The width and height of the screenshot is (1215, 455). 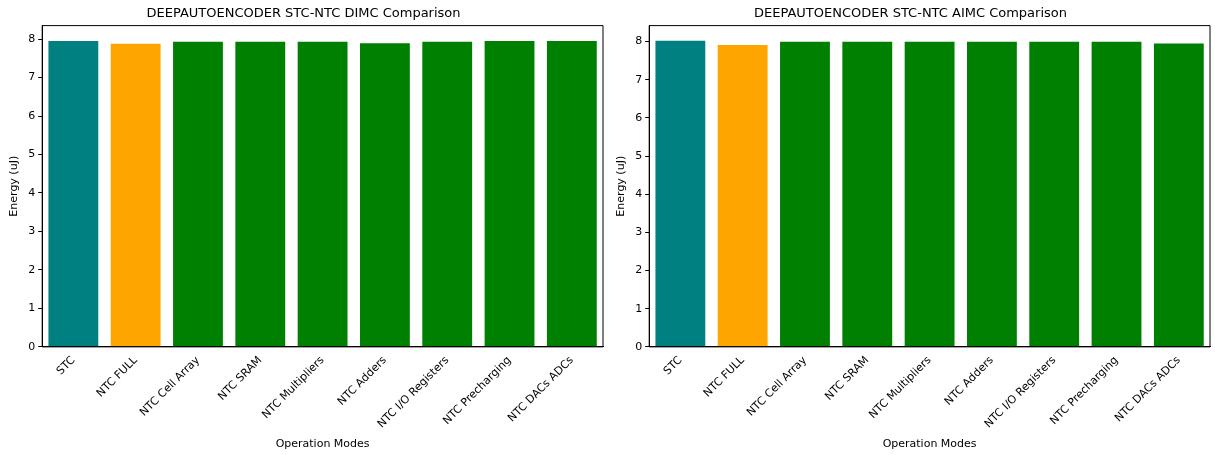 I want to click on chart-title: DEEPAUTOENCODER STC-NTC AIMC Comparison, so click(x=910, y=13).